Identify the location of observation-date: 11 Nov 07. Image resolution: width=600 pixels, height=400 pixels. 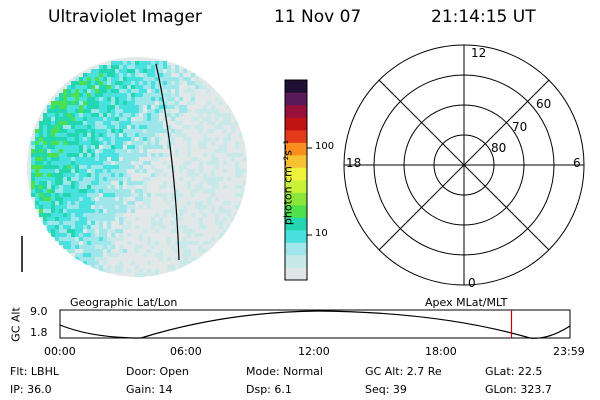
(318, 17).